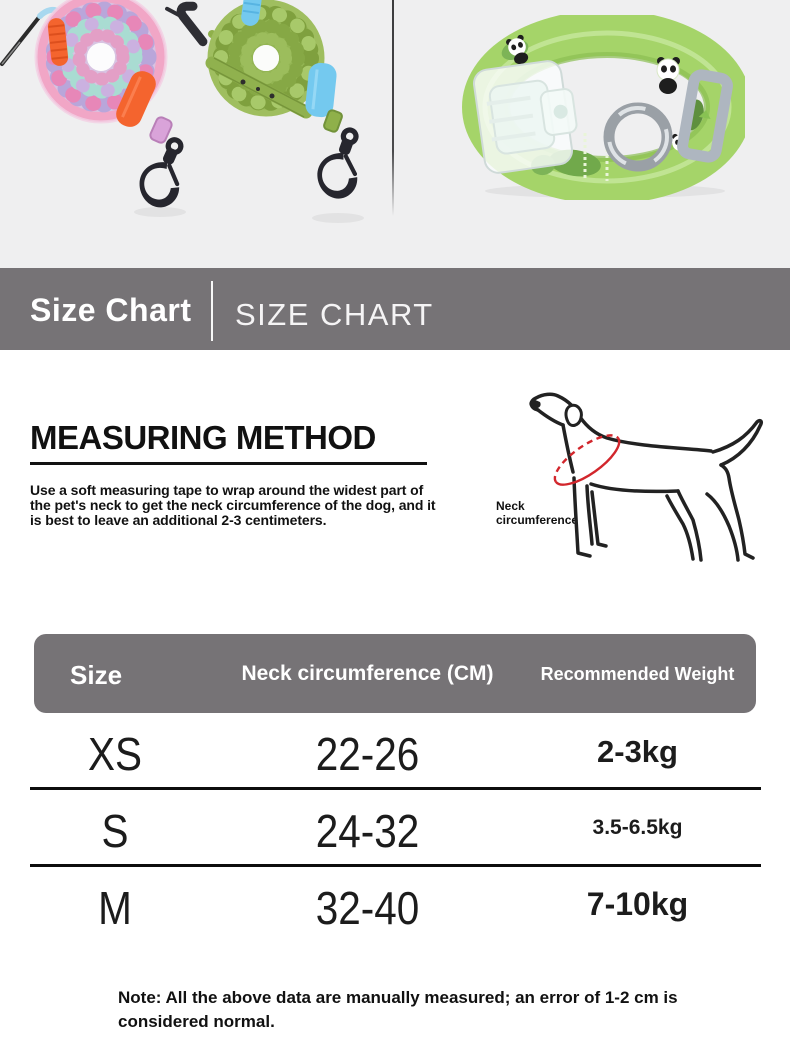 This screenshot has width=790, height=1056. Describe the element at coordinates (333, 121) in the screenshot. I see `green-link` at that location.